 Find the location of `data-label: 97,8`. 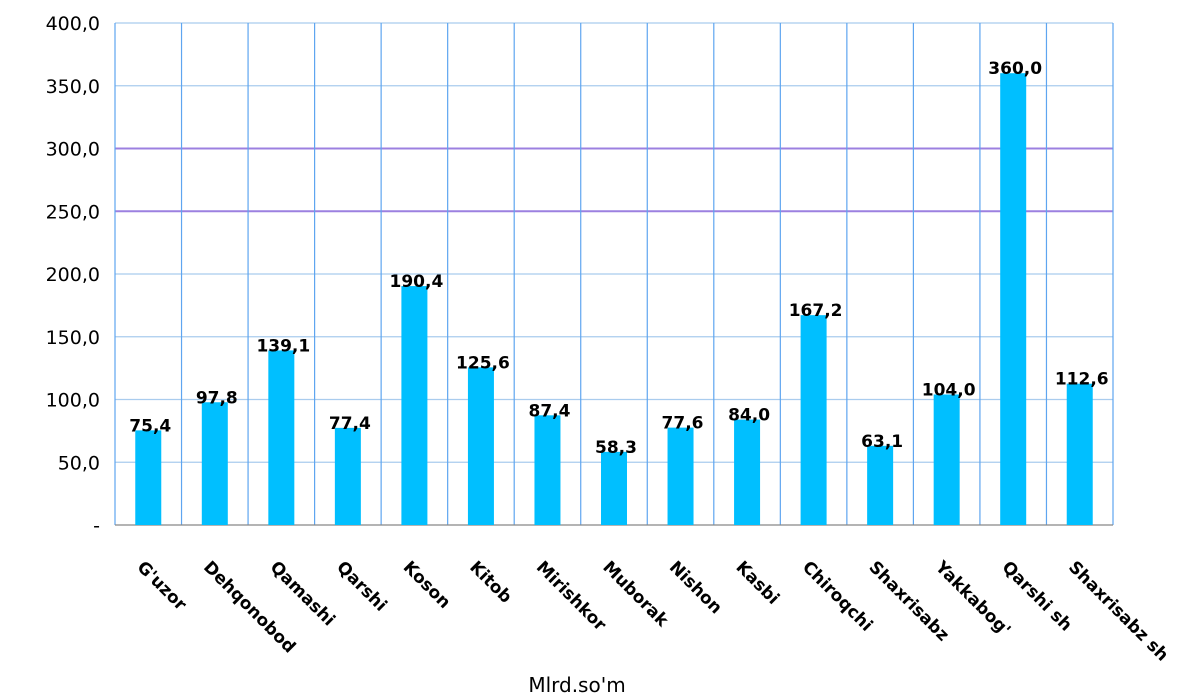

data-label: 97,8 is located at coordinates (217, 398).